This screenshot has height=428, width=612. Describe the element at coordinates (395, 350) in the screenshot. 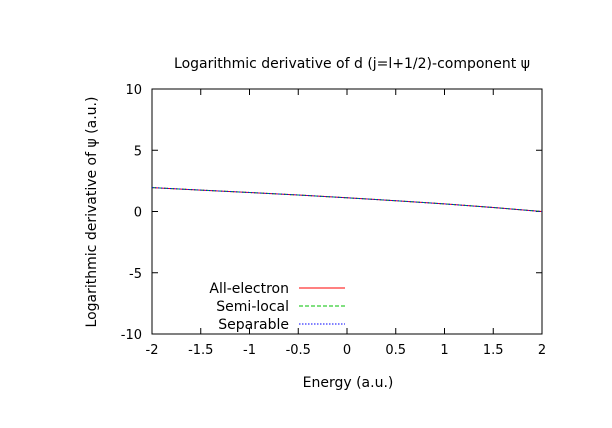

I see `x-tick-label: 0.5` at that location.